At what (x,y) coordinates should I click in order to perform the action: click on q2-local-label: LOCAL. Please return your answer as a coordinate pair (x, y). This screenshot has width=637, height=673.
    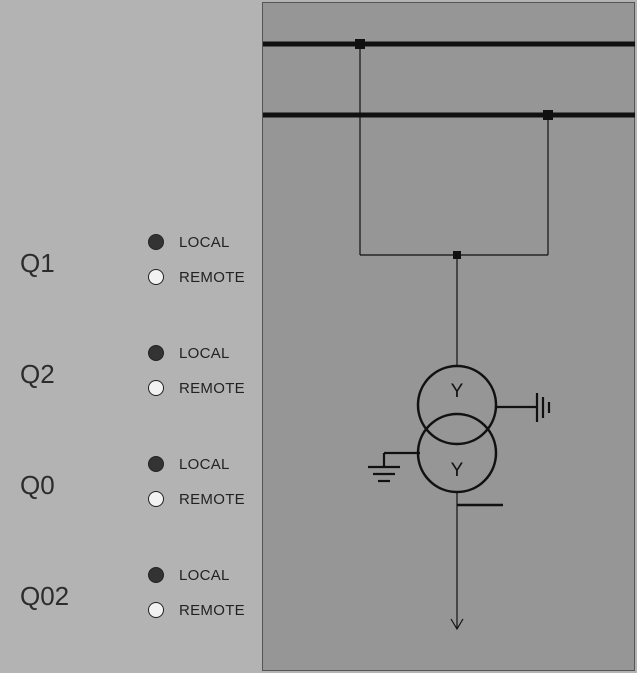
    Looking at the image, I should click on (204, 353).